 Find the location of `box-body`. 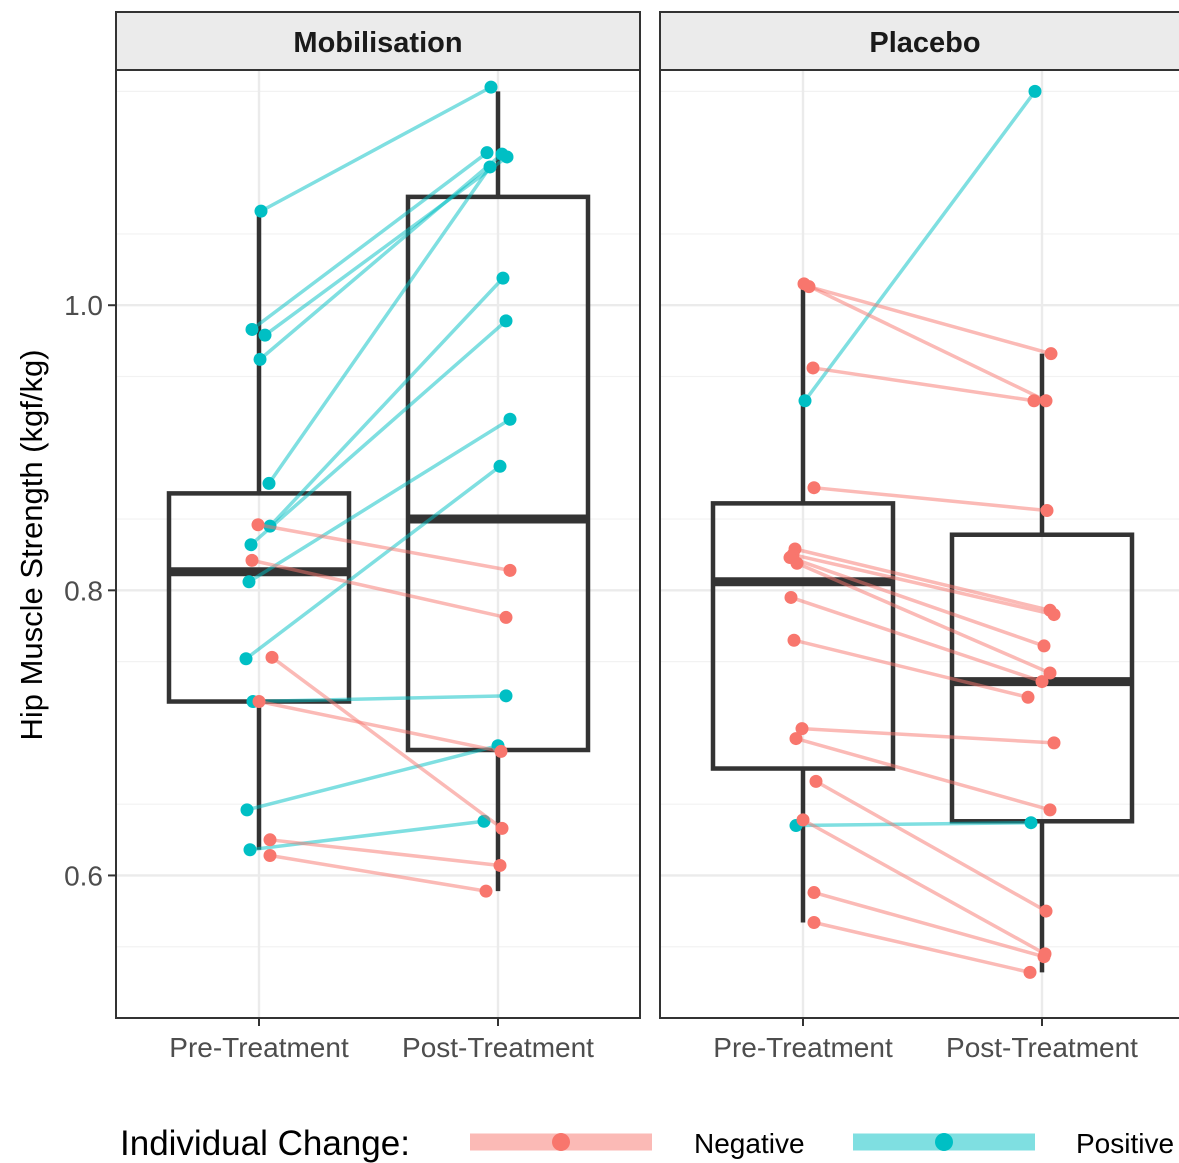

box-body is located at coordinates (803, 636).